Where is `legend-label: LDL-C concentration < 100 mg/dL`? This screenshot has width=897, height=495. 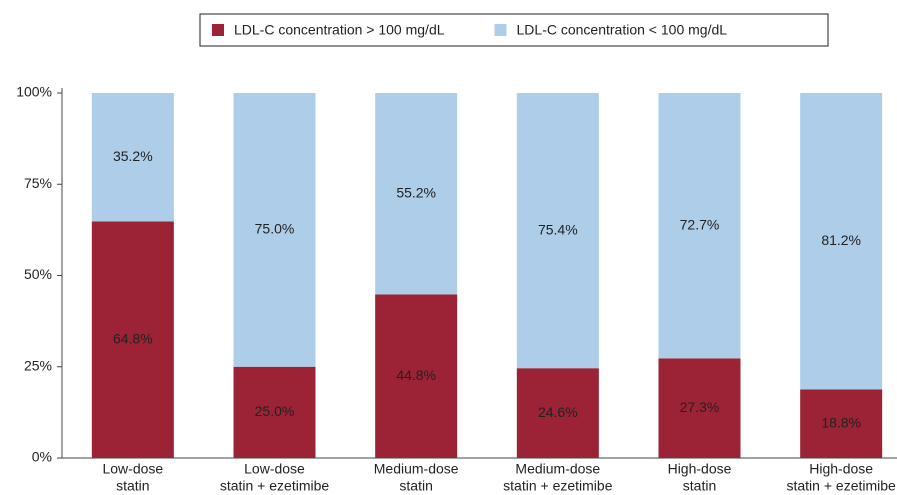
legend-label: LDL-C concentration < 100 mg/dL is located at coordinates (622, 30).